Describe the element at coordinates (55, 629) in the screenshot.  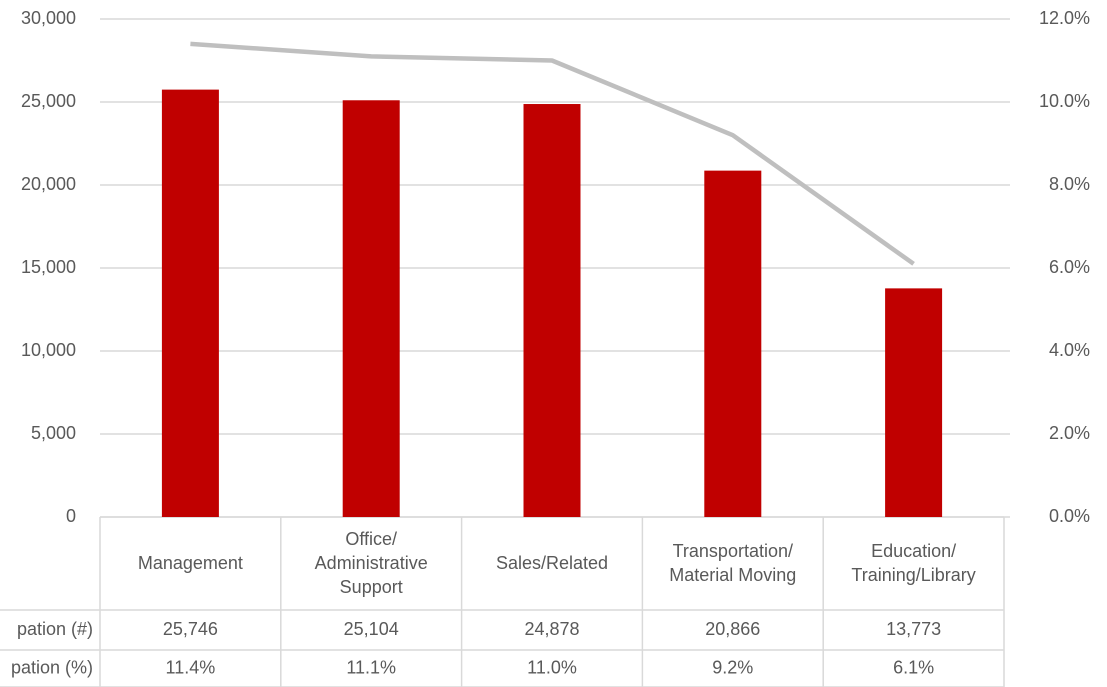
I see `legend-label: pation (#)` at that location.